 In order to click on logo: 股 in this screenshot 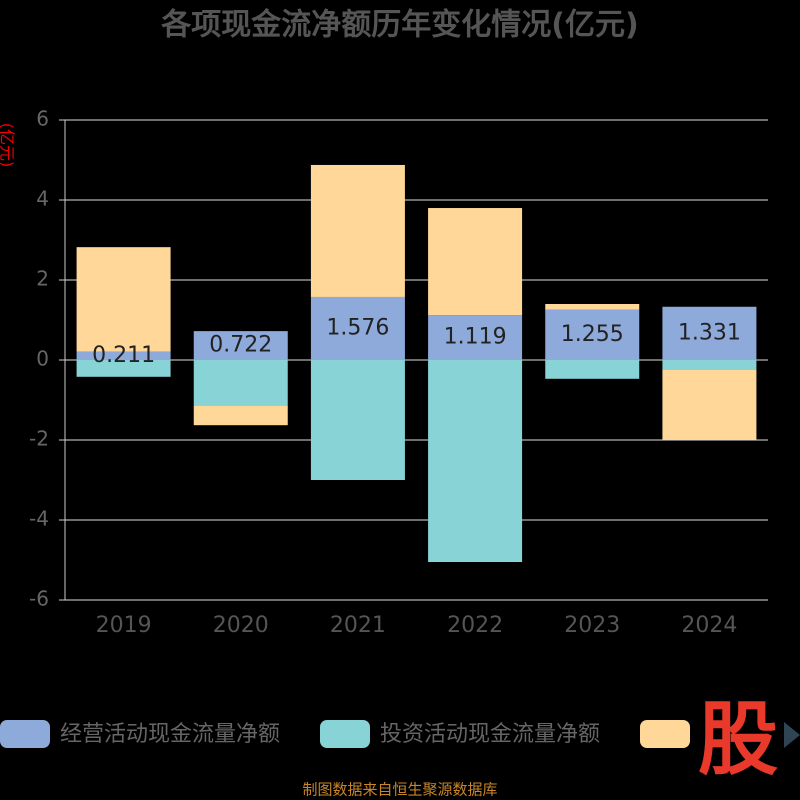, I will do `click(738, 739)`.